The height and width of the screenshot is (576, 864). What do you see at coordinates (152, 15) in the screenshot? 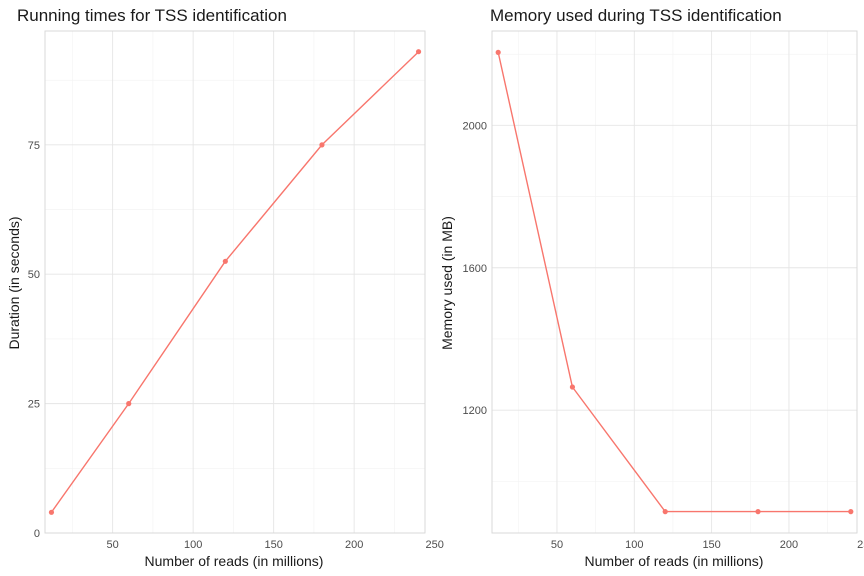
I see `chart-title: Running times for TSS identification` at bounding box center [152, 15].